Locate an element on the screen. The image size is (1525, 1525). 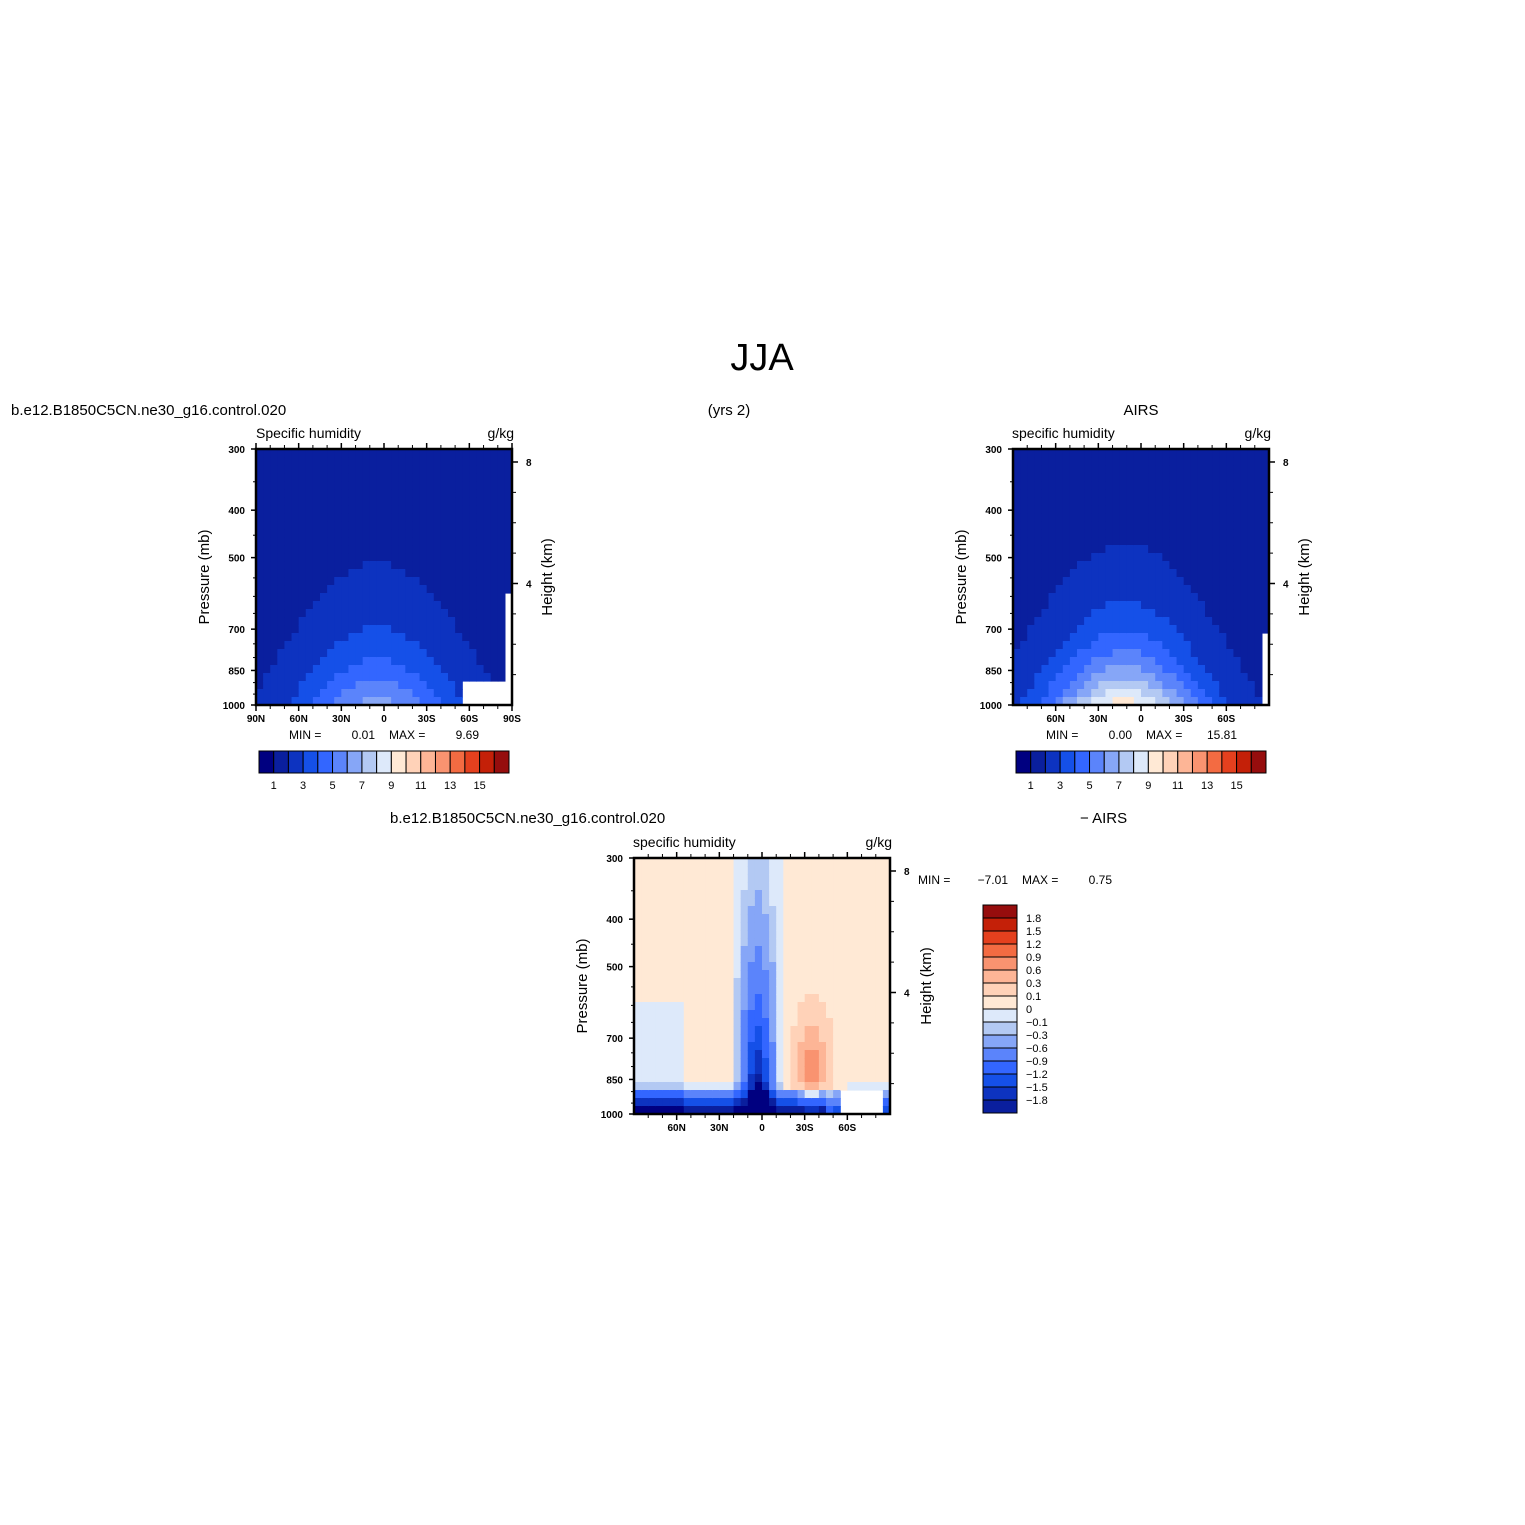
diff-colorbar-box is located at coordinates (1000, 950).